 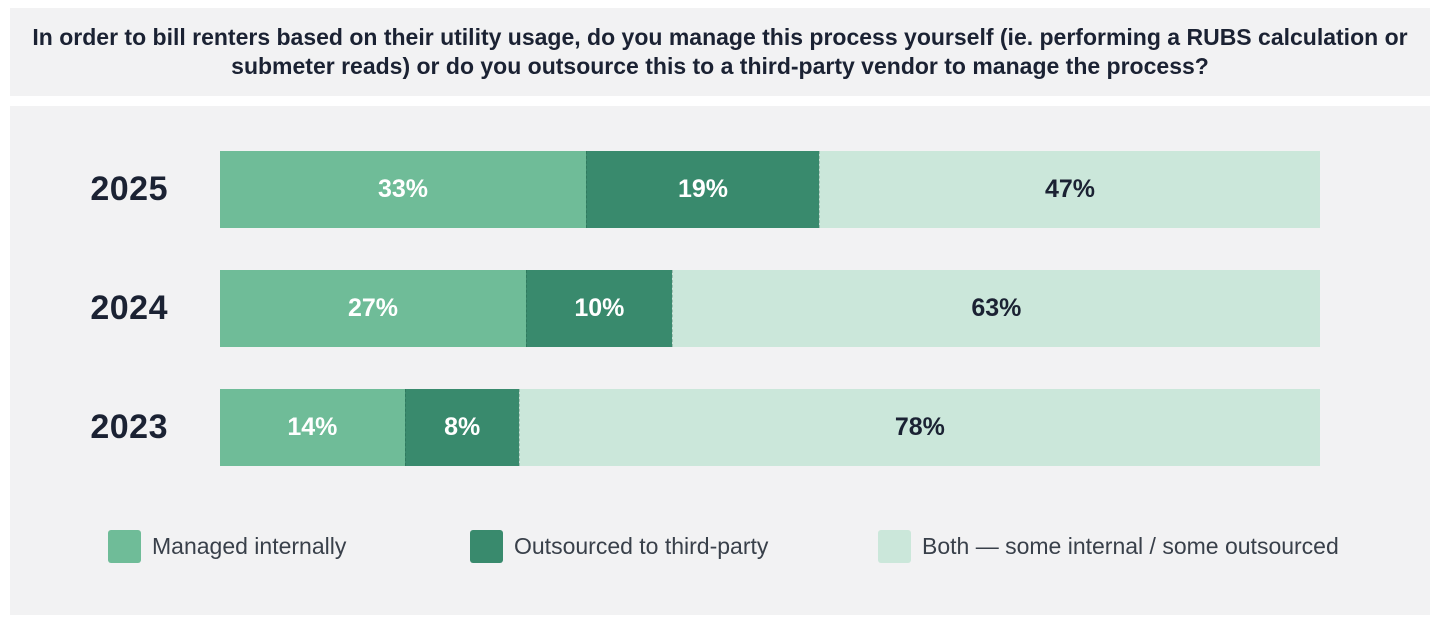 I want to click on segment-value-label: 63%, so click(x=996, y=308).